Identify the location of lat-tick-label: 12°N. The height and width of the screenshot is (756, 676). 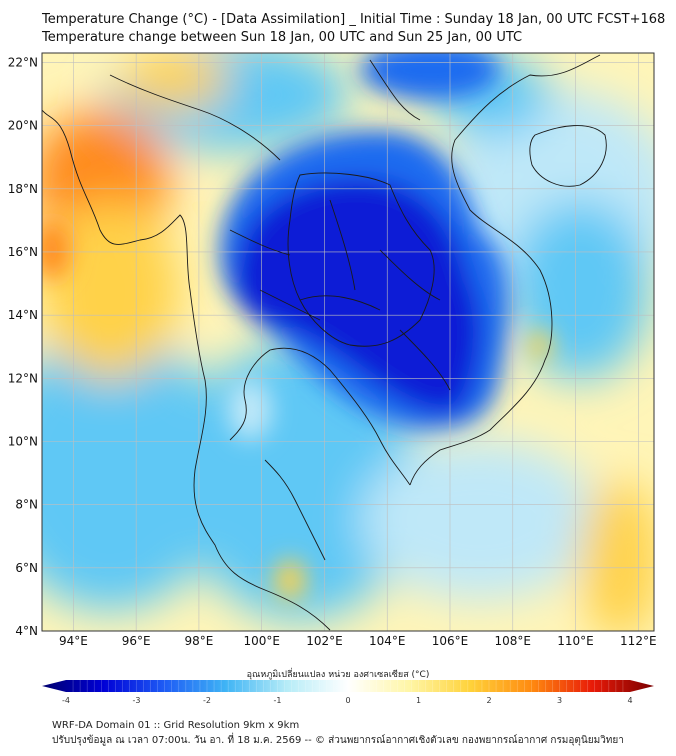
(23, 378).